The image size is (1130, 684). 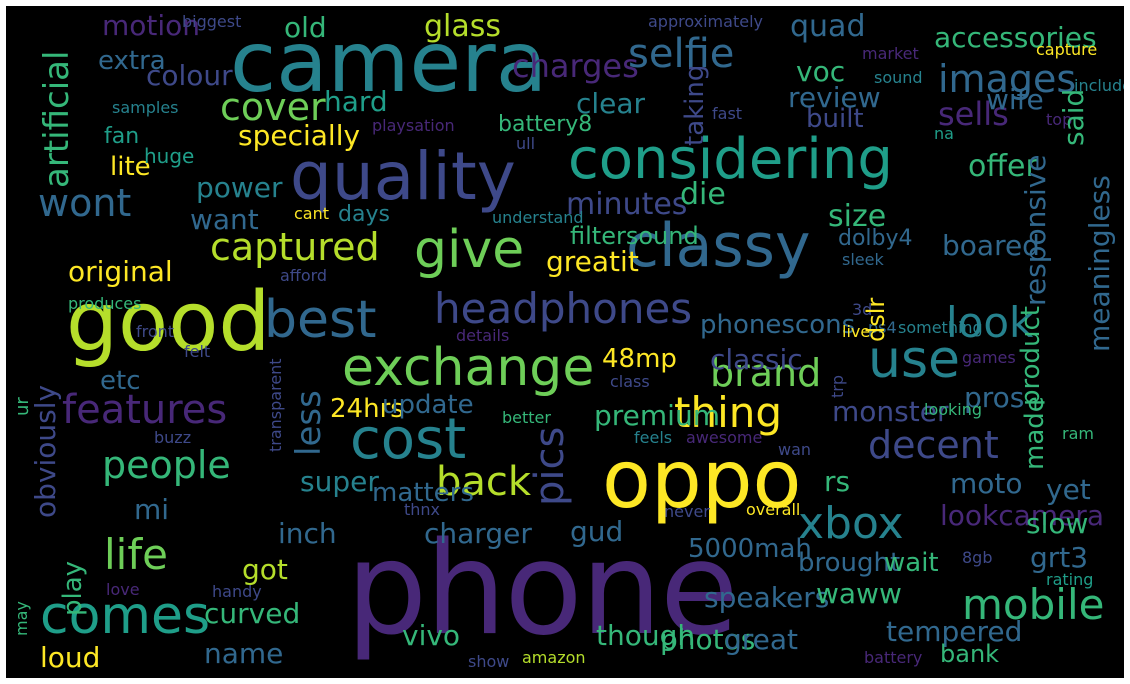 What do you see at coordinates (876, 319) in the screenshot?
I see `word-mi: dslr` at bounding box center [876, 319].